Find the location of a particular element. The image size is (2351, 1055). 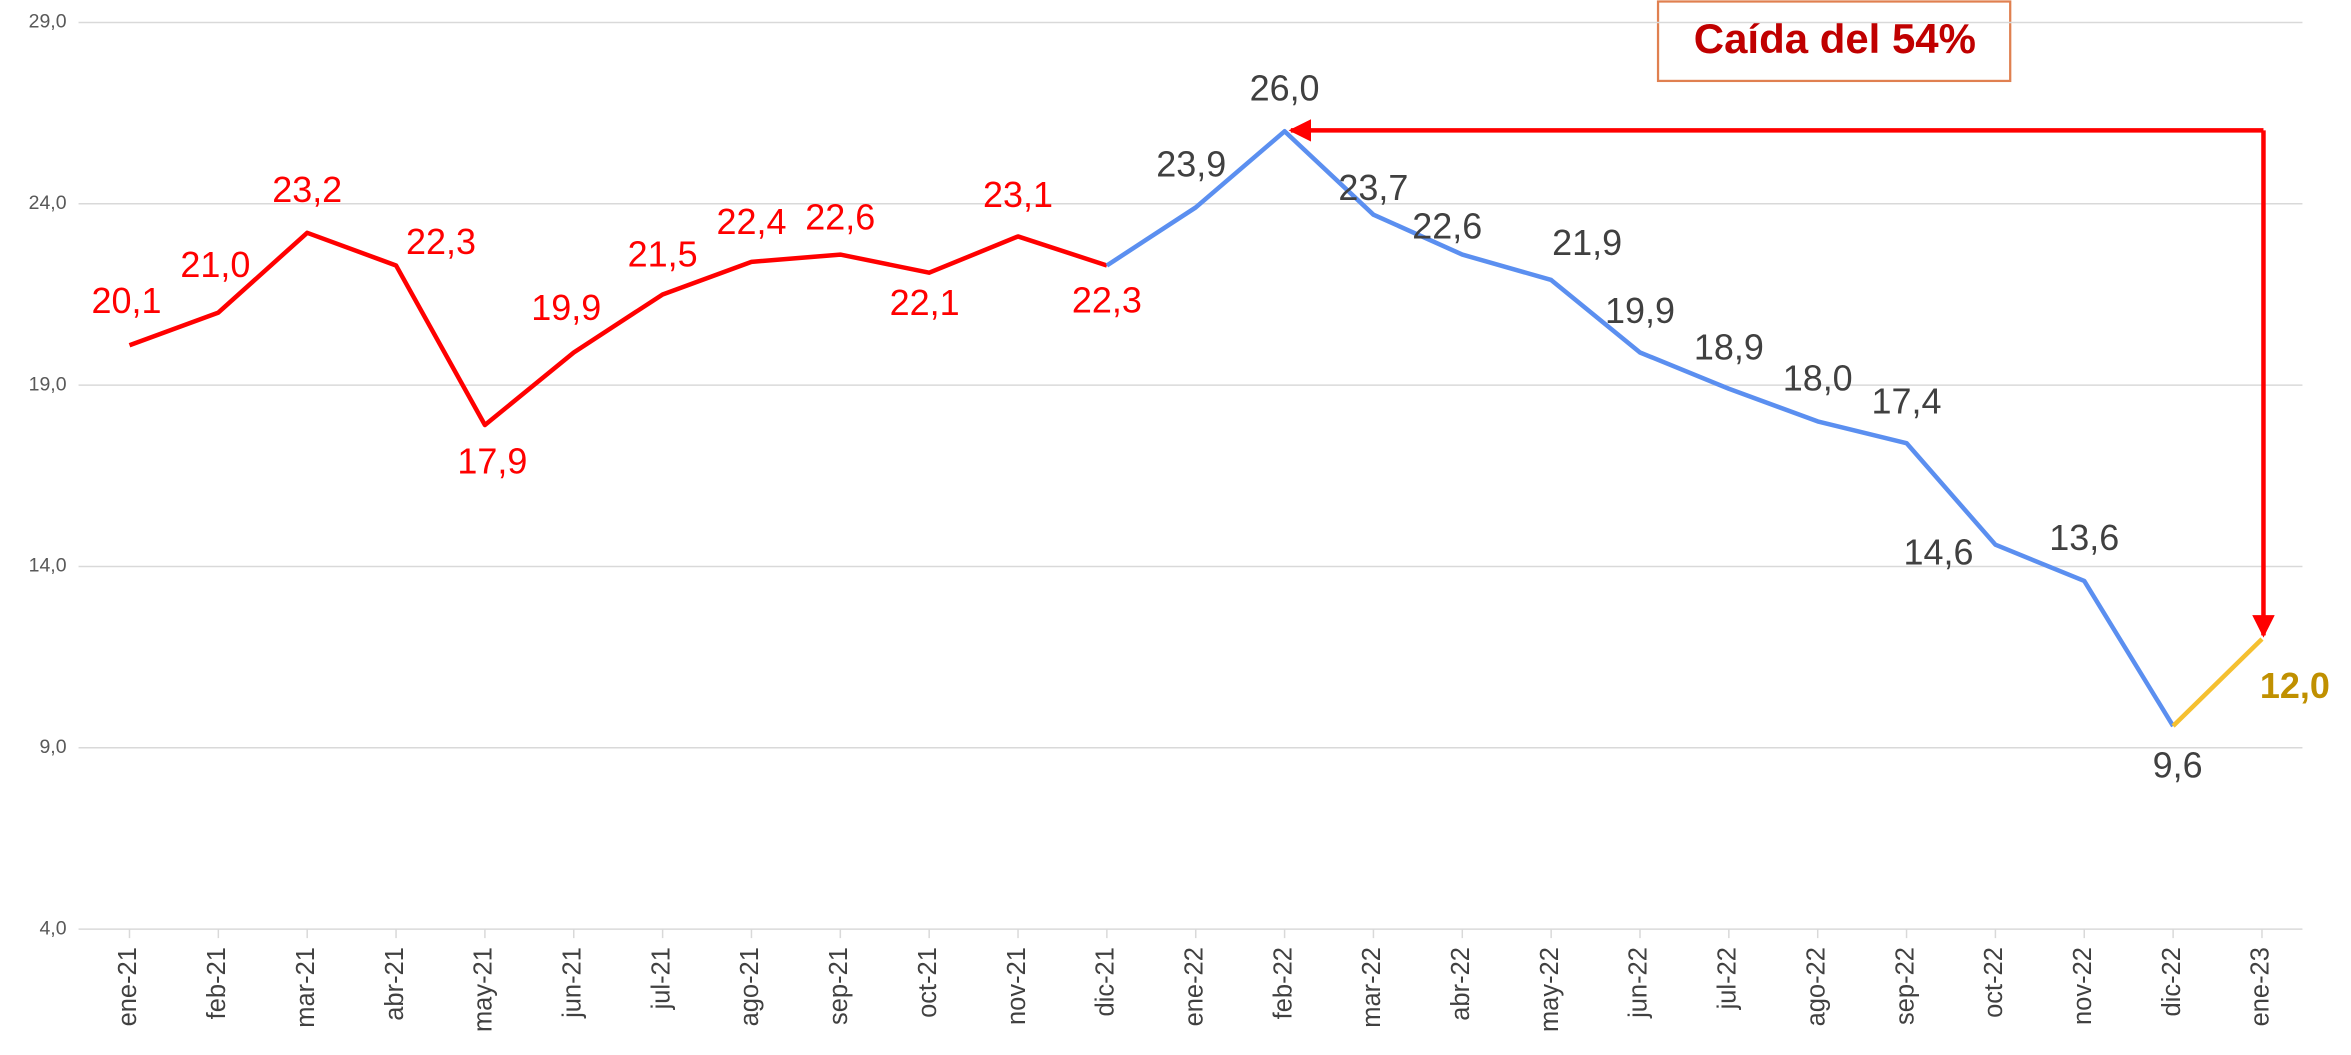

x-tick-label: jun-22 is located at coordinates (1639, 983).